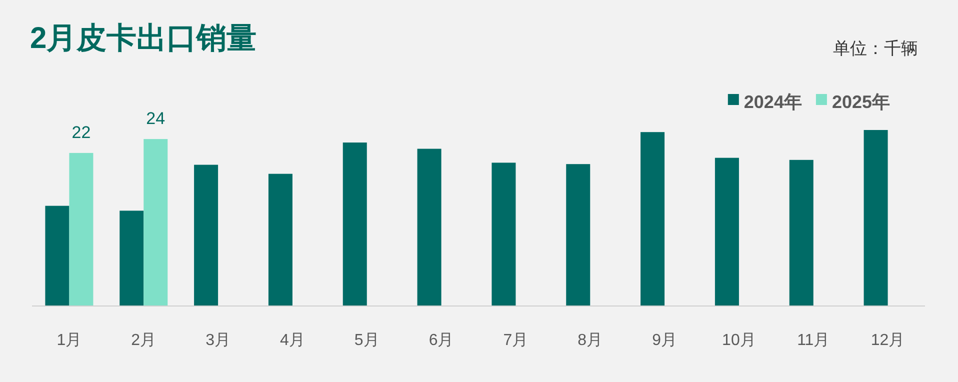  I want to click on data-label: 24, so click(156, 118).